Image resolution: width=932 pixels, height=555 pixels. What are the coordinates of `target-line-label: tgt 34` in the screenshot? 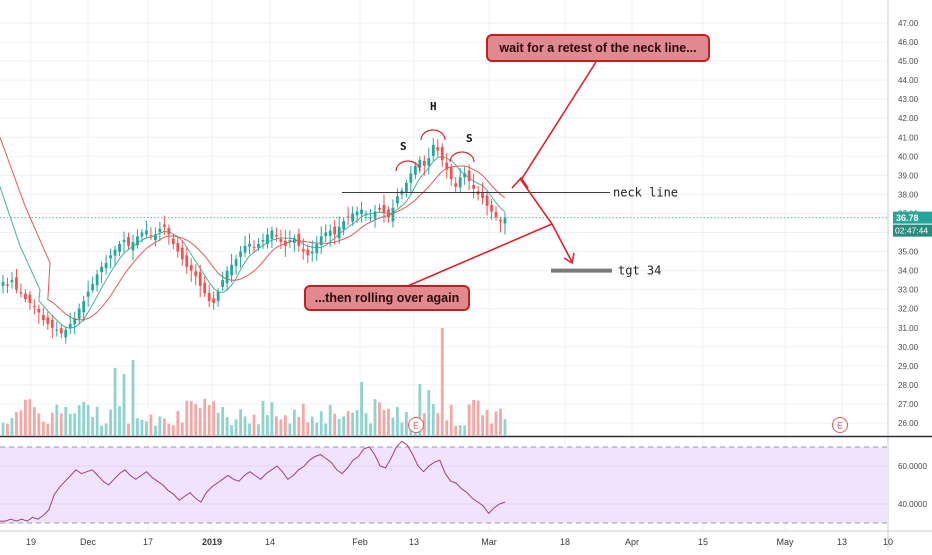 It's located at (639, 271).